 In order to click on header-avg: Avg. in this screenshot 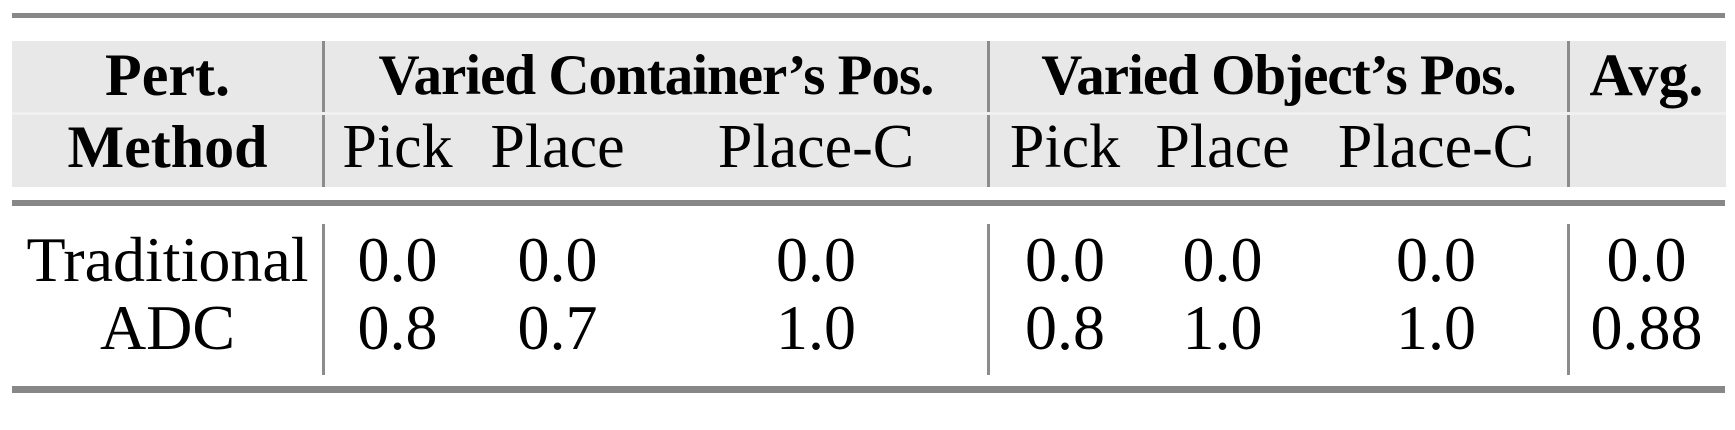, I will do `click(1646, 75)`.